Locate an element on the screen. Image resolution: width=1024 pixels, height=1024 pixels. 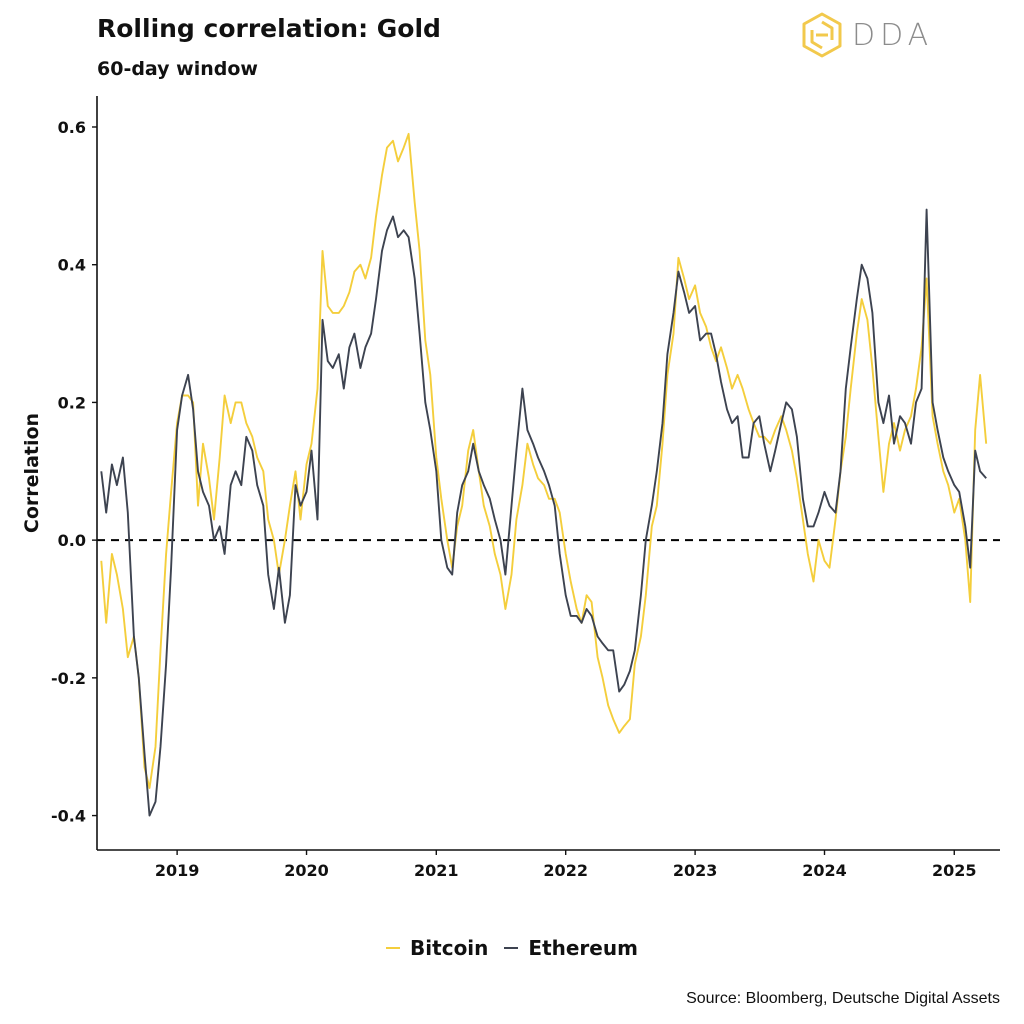
legend-item-bitcoin: Bitcoin is located at coordinates (437, 948).